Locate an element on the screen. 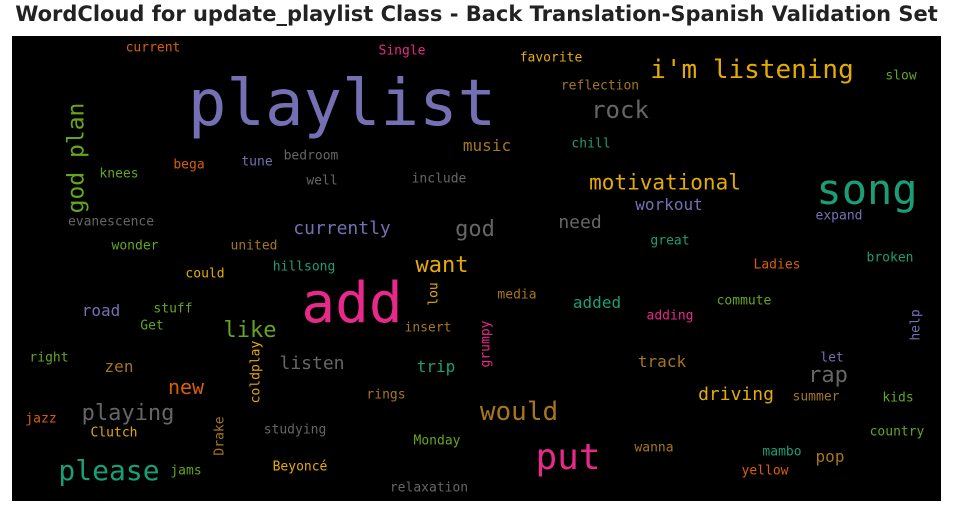 The height and width of the screenshot is (511, 953). word-slow: slow is located at coordinates (901, 76).